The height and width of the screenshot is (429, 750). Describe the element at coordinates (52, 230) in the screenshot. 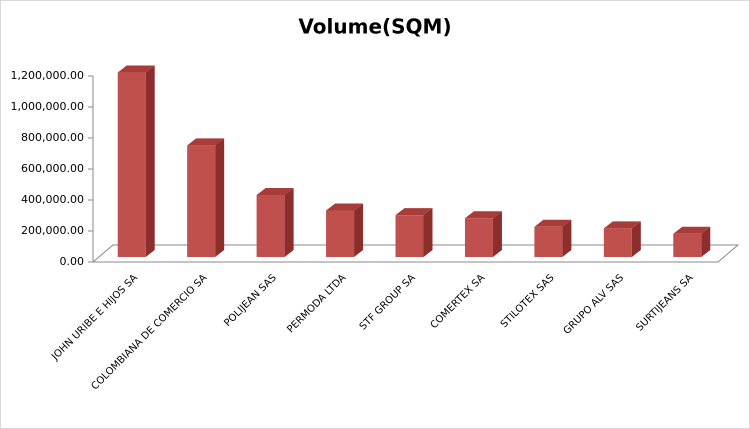

I see `y-tick-label: 200,000.00` at that location.